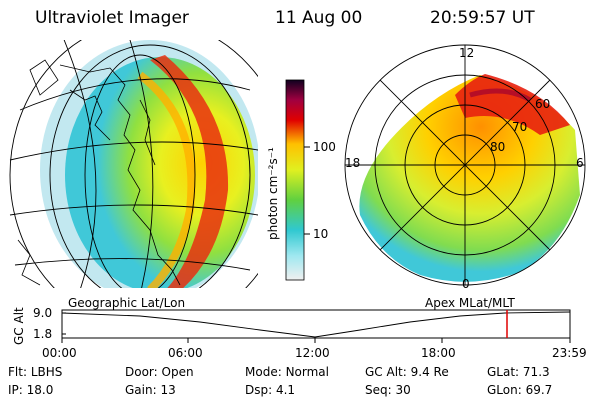 Image resolution: width=600 pixels, height=400 pixels. I want to click on info-gc-alt: GC Alt: 9.4 Re, so click(407, 372).